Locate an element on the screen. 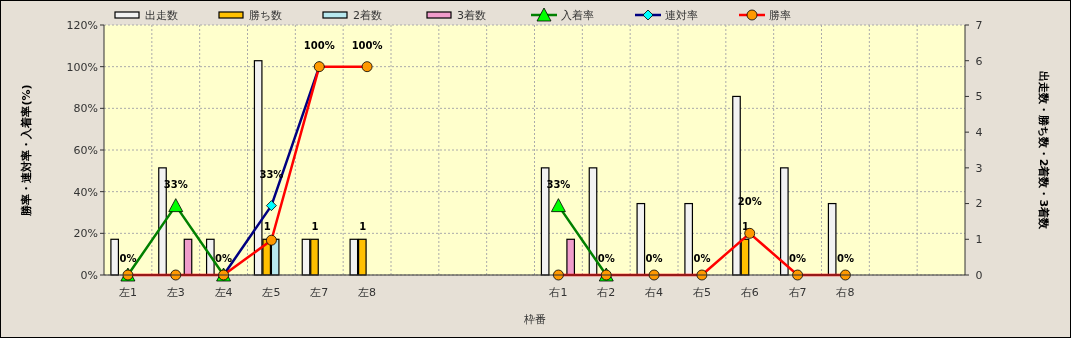 The width and height of the screenshot is (1071, 338). x-tick-label: 右5 is located at coordinates (701, 292).